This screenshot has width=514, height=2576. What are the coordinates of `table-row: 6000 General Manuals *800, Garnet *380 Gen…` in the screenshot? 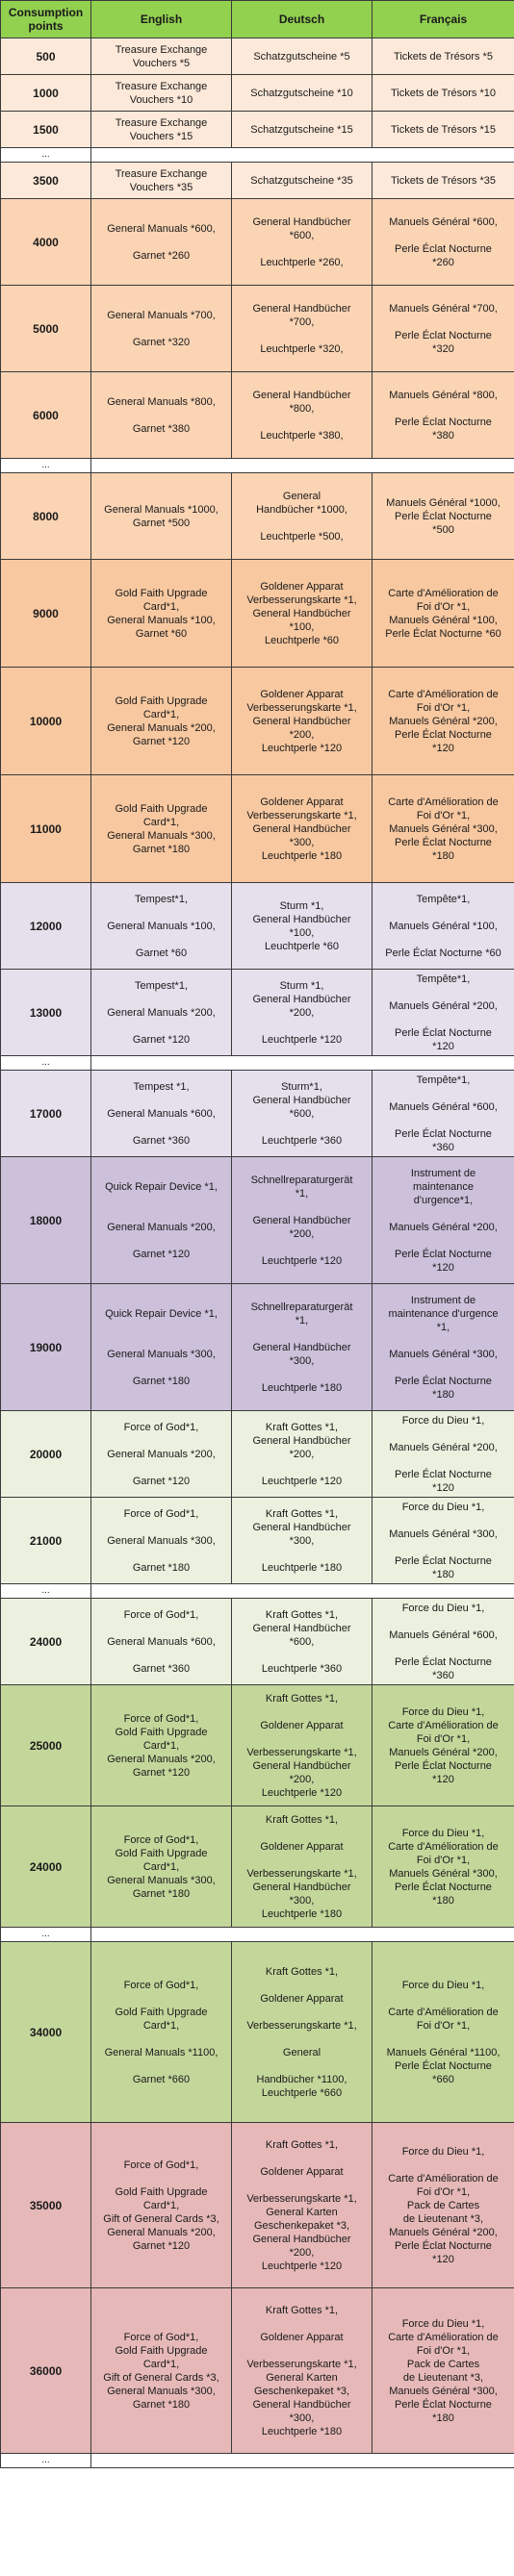 It's located at (257, 415).